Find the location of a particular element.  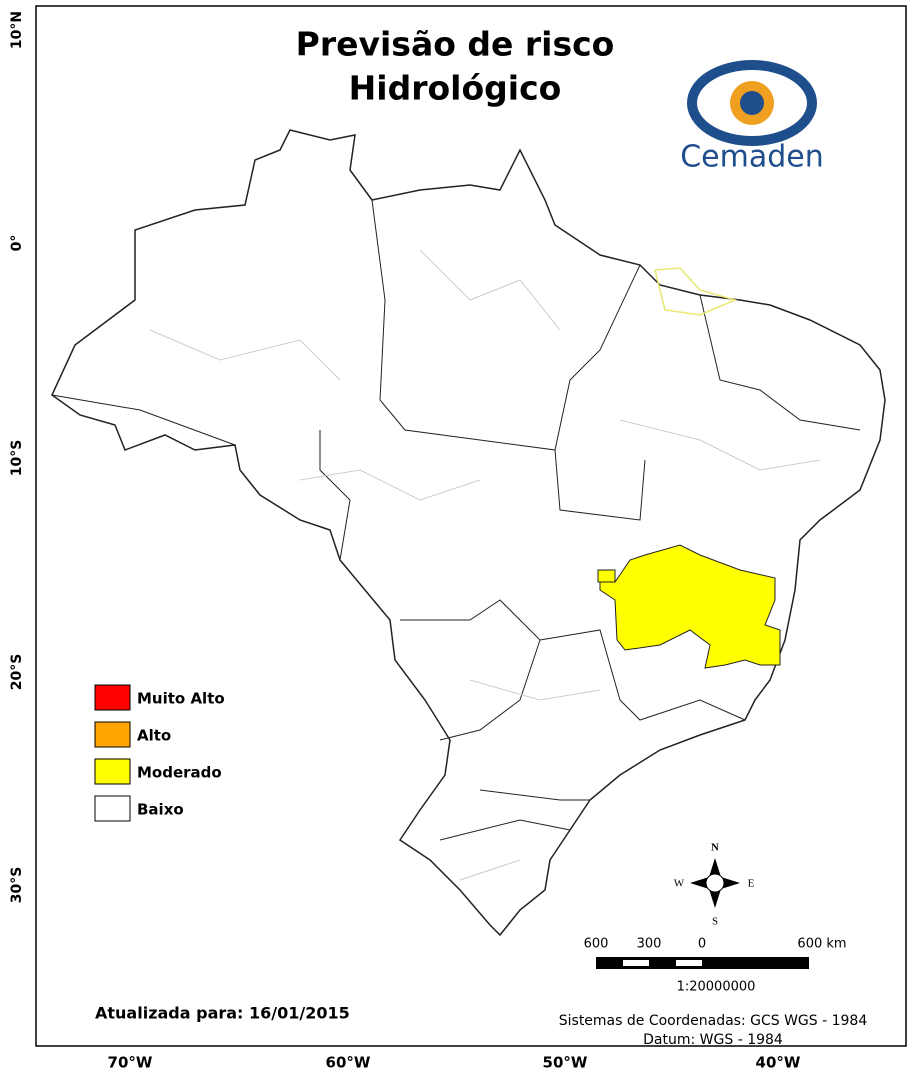

logo-eye is located at coordinates (752, 103).